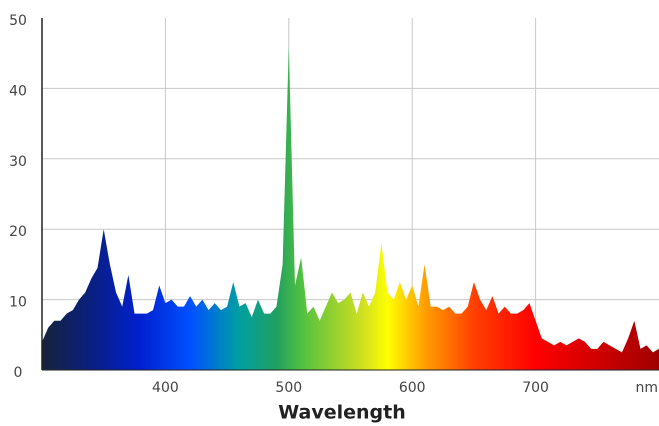 This screenshot has height=426, width=659. What do you see at coordinates (535, 388) in the screenshot?
I see `x-tick-label: 700` at bounding box center [535, 388].